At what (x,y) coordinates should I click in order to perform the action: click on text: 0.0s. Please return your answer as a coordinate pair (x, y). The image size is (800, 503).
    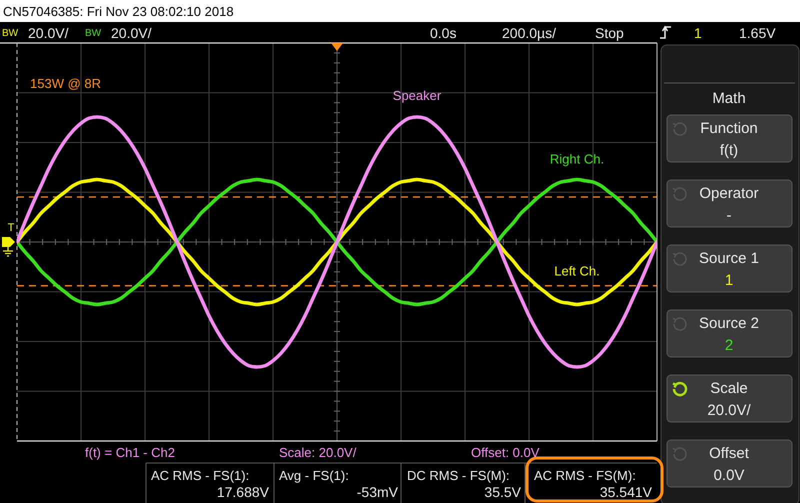
    Looking at the image, I should click on (443, 33).